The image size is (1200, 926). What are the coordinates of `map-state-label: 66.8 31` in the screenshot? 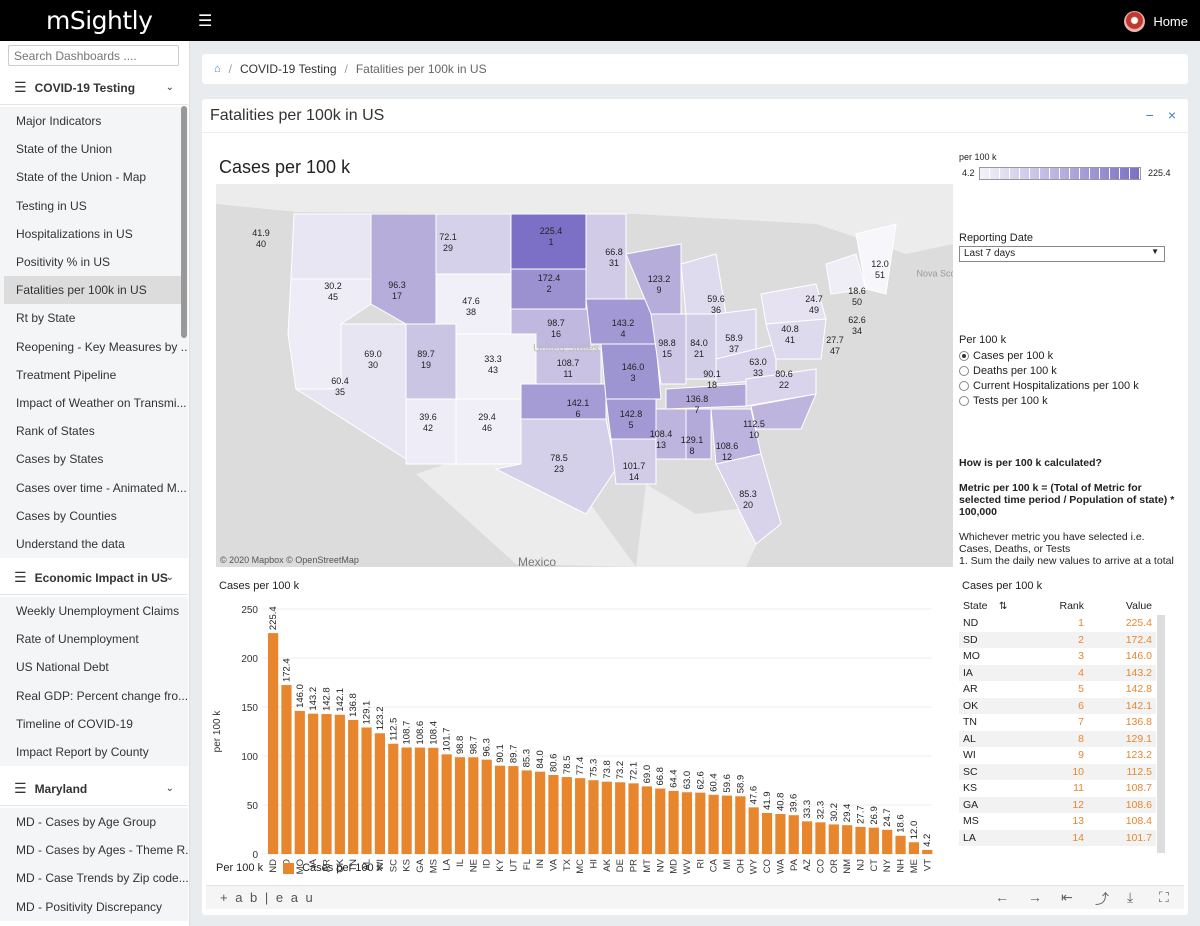 It's located at (614, 258).